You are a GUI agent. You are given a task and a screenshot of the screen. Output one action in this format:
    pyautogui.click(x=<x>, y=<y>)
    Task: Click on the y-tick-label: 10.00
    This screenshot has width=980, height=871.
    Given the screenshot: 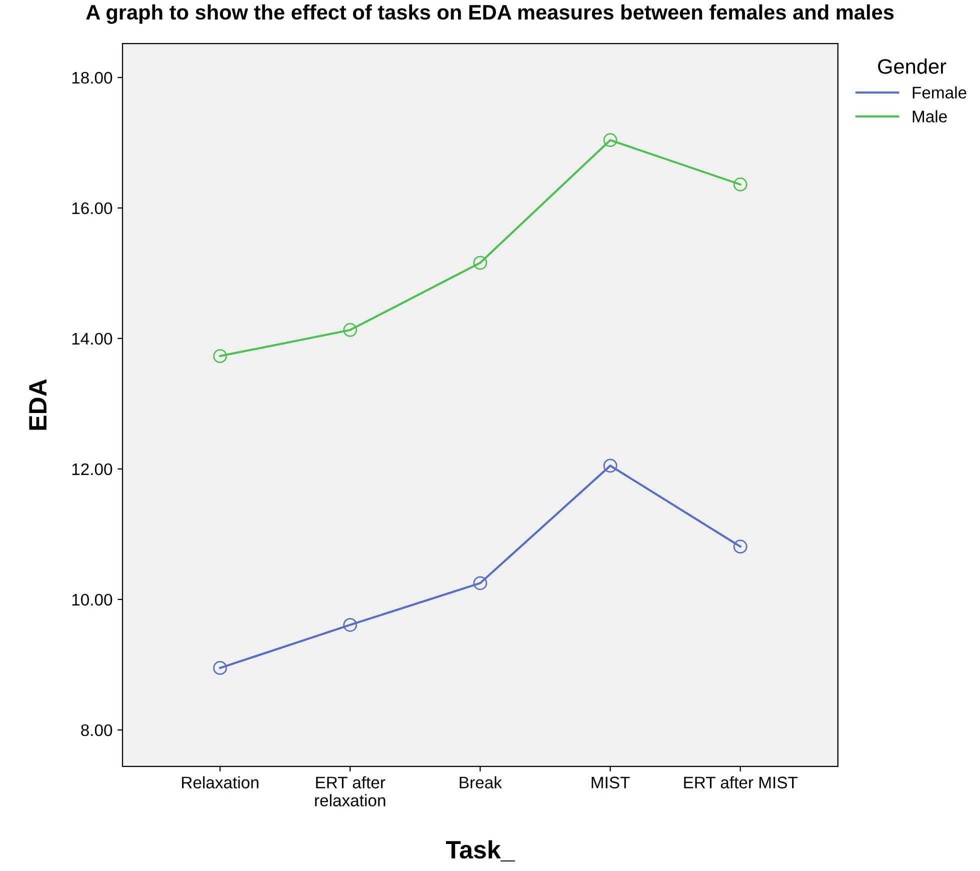 What is the action you would take?
    pyautogui.click(x=92, y=600)
    